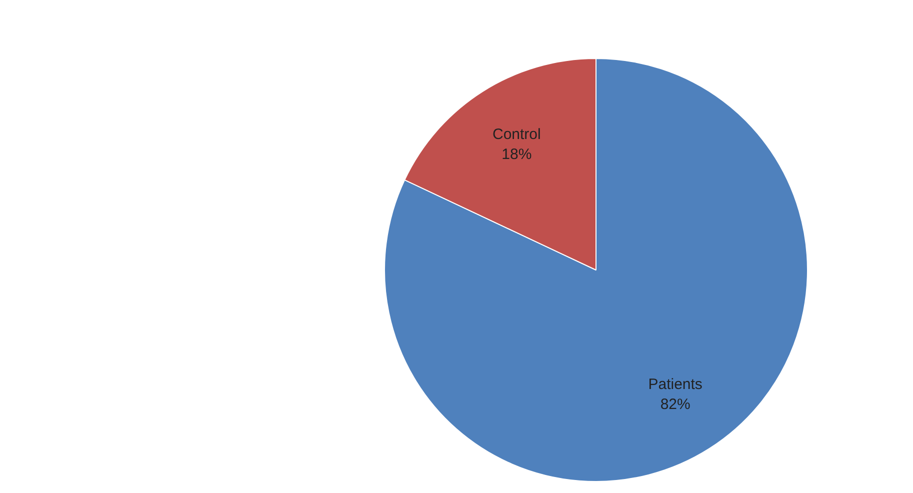 This screenshot has height=493, width=913. I want to click on slice-label: Control, so click(516, 135).